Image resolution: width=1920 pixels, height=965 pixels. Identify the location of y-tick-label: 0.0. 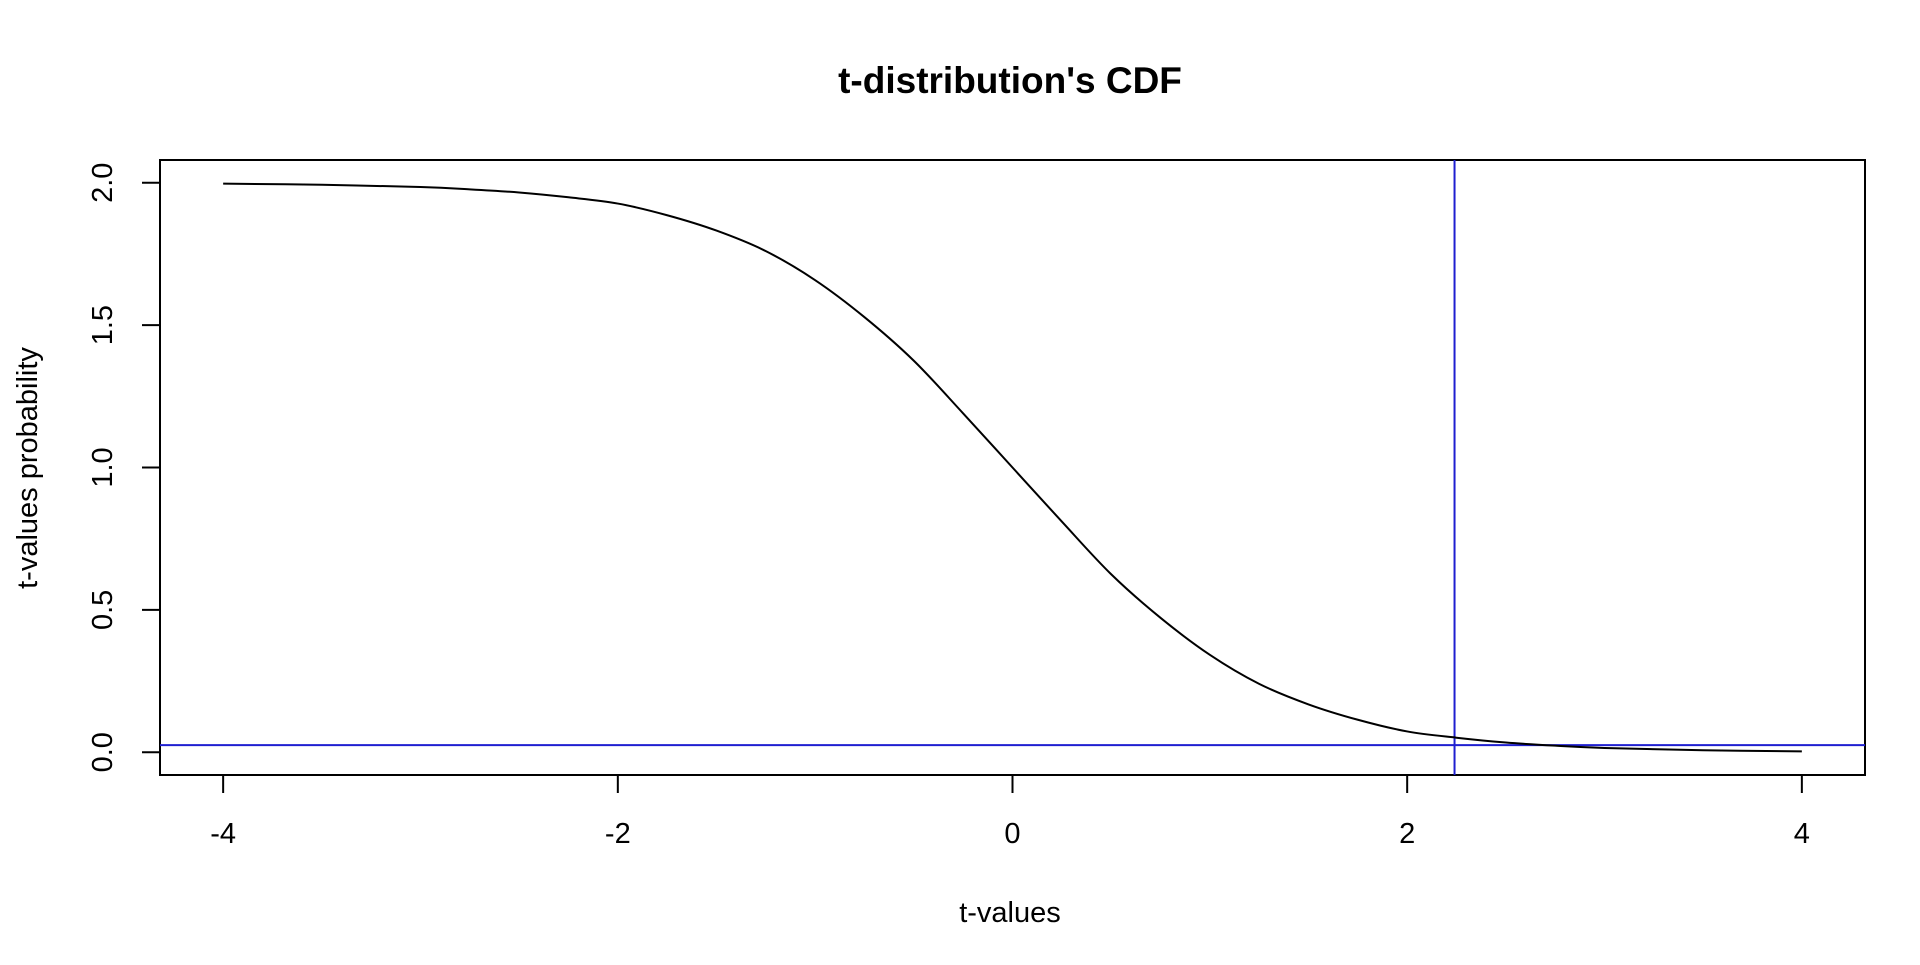
(103, 752).